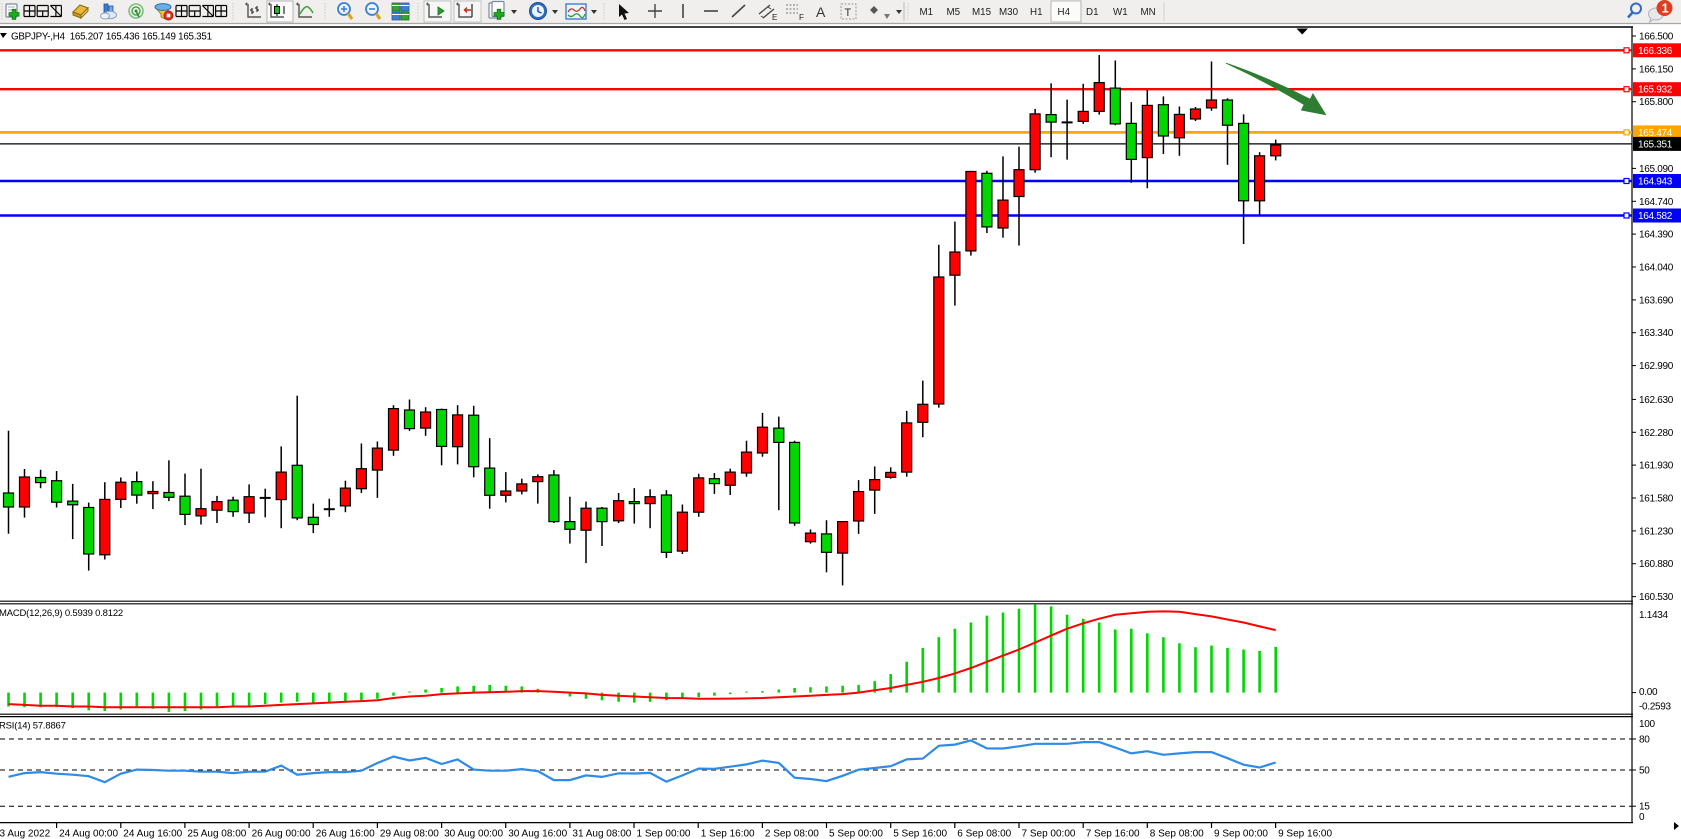 This screenshot has width=1681, height=839. Describe the element at coordinates (409, 834) in the screenshot. I see `svg-text: 29 Aug 08:00` at that location.